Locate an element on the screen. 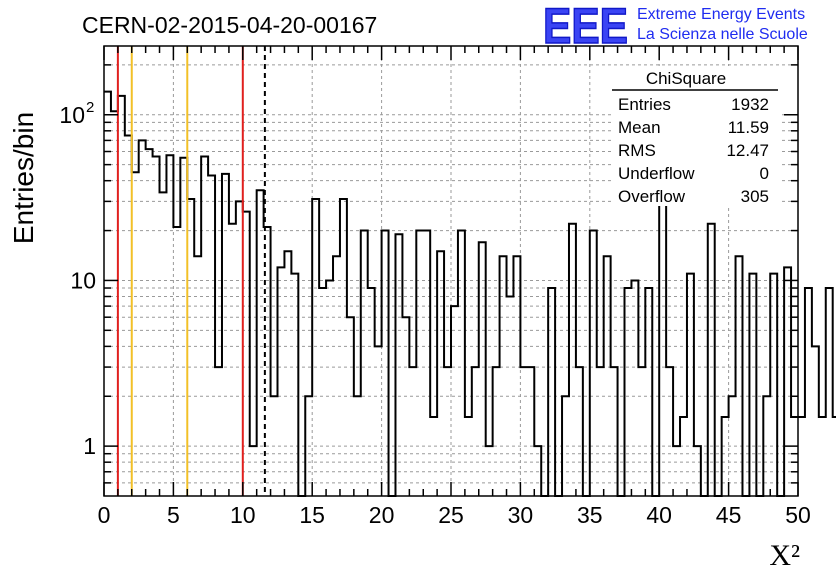  x-tick-label: 0 is located at coordinates (104, 515).